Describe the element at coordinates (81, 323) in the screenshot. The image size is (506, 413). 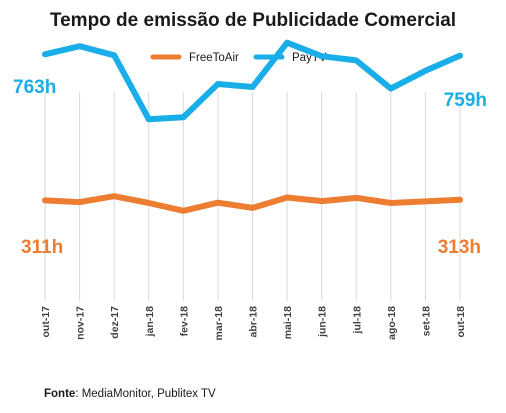
I see `tick-label-nov-17: nov-17` at that location.